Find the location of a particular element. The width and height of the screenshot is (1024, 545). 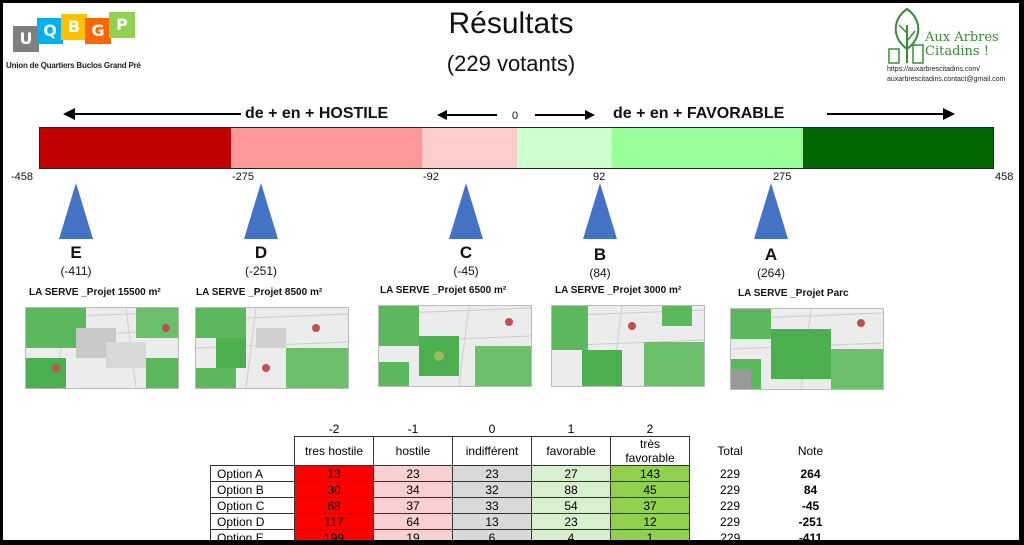

note-cell: 264 is located at coordinates (810, 473).